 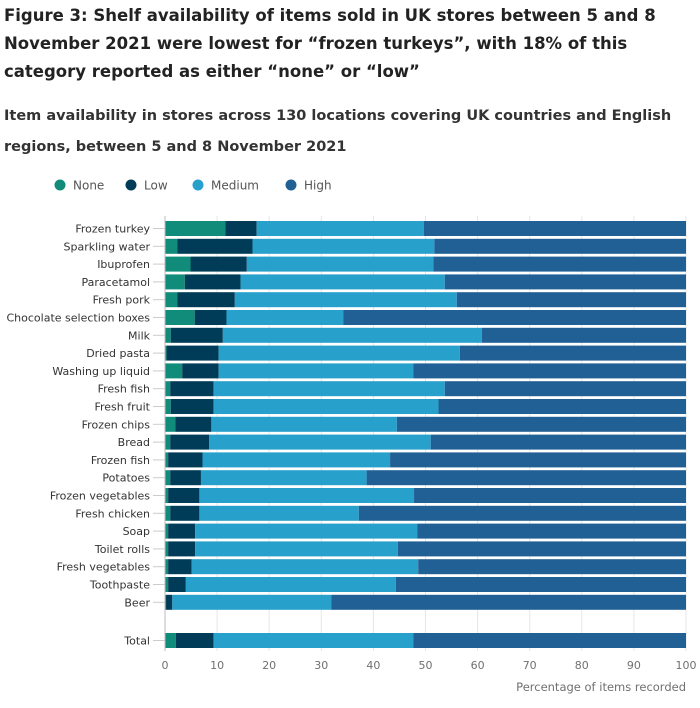 What do you see at coordinates (340, 228) in the screenshot?
I see `bar-medium-frozen-turkey` at bounding box center [340, 228].